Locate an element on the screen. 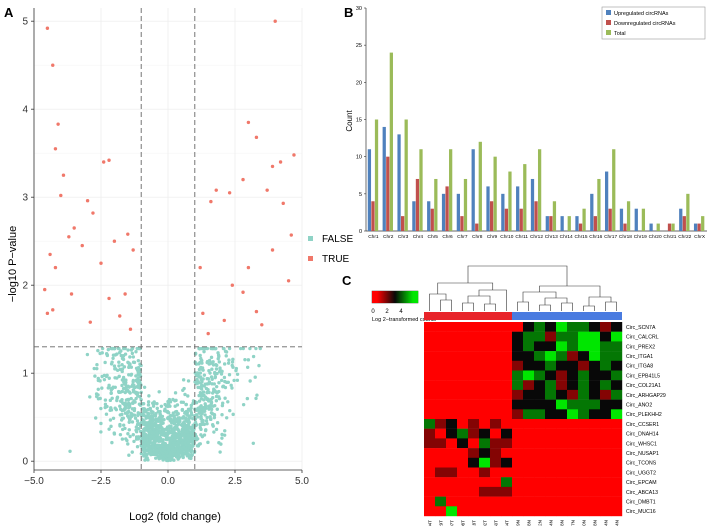  bar-upregulated-chr12 is located at coordinates (532, 204).